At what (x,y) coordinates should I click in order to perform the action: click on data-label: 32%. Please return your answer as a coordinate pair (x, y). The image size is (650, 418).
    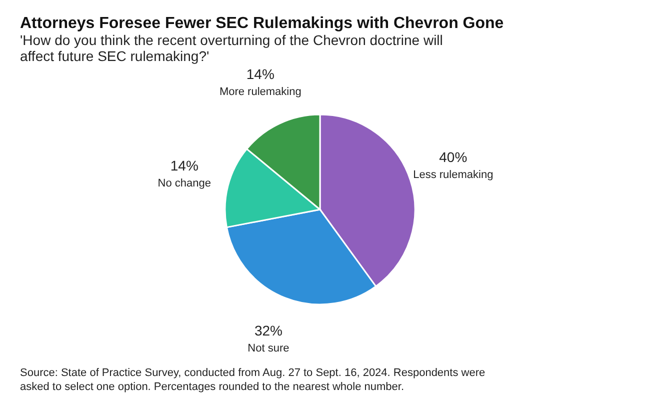
    Looking at the image, I should click on (268, 330).